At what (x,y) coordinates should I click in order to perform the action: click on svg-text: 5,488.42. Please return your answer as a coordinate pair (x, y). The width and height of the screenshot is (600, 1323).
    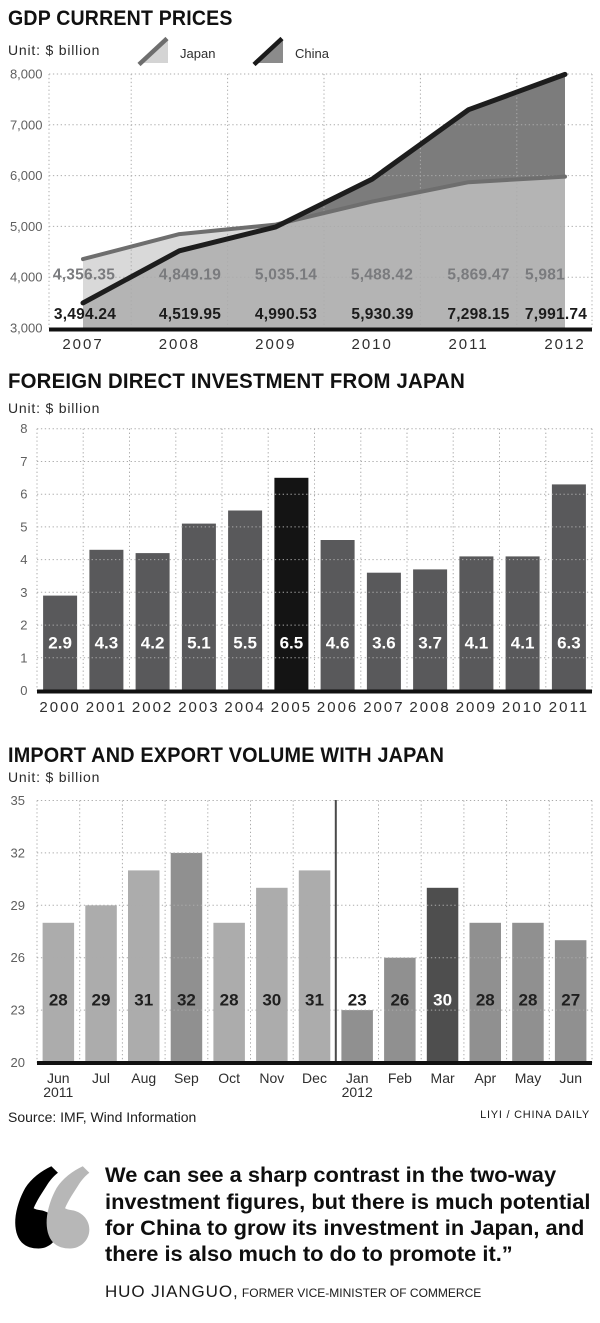
    Looking at the image, I should click on (382, 275).